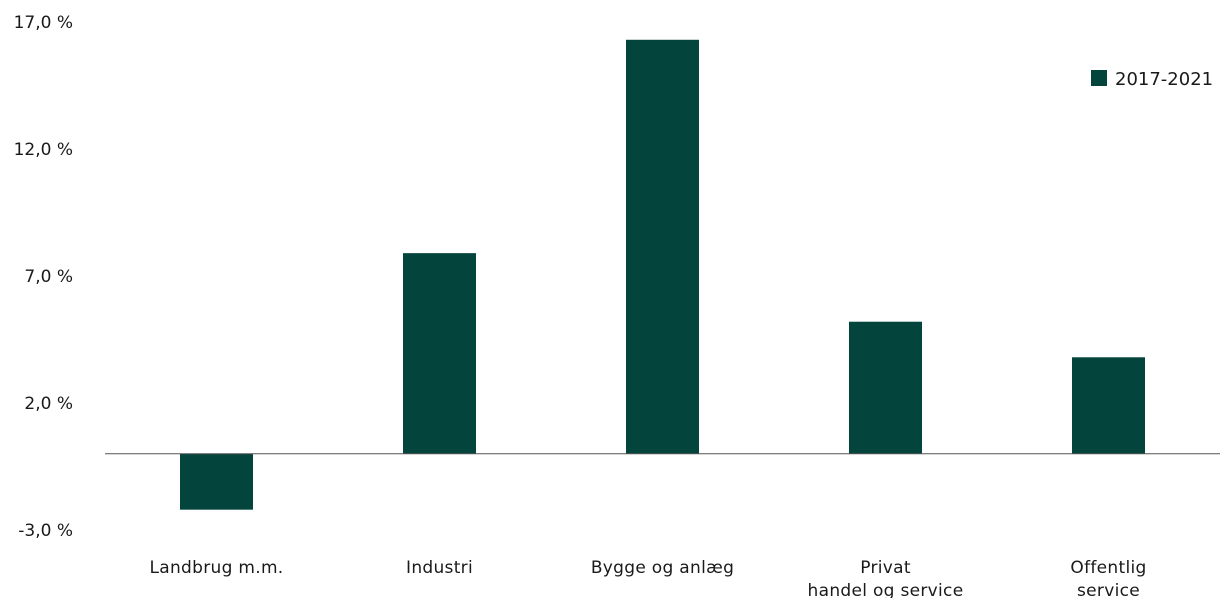  Describe the element at coordinates (1108, 589) in the screenshot. I see `x-tick-label: service` at that location.